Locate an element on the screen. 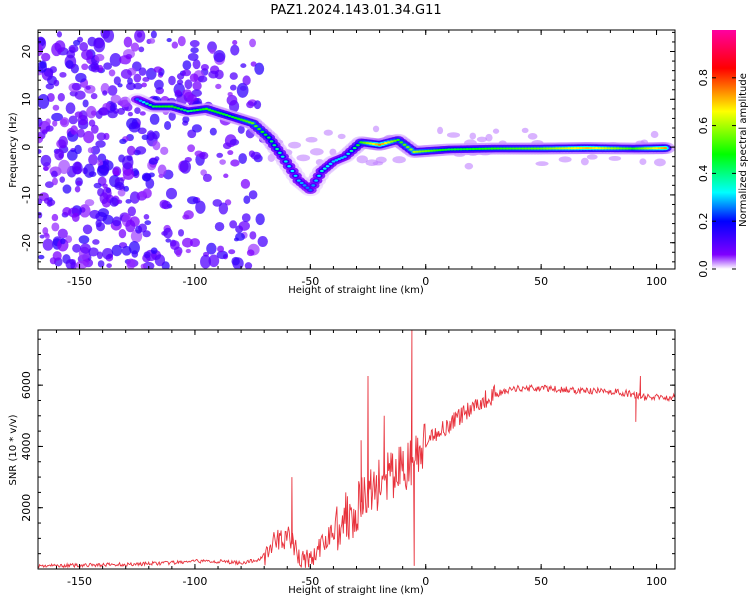 The height and width of the screenshot is (600, 750). x-tick-label: 50 is located at coordinates (541, 581).